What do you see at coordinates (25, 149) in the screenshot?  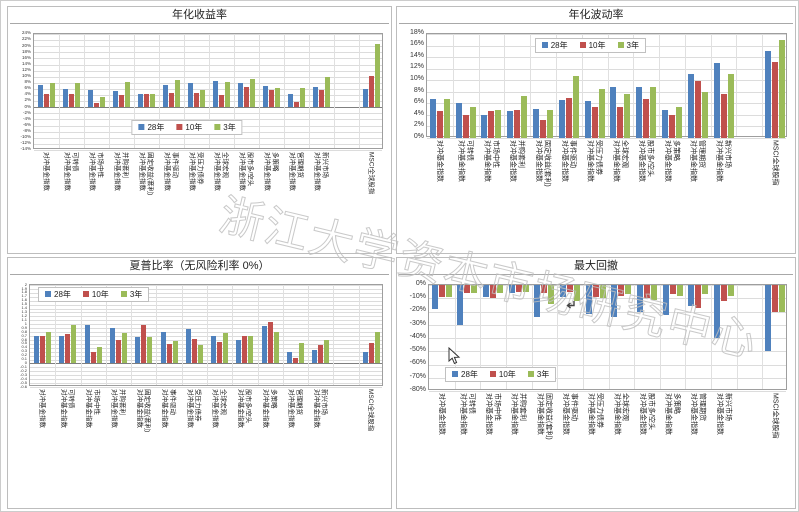 I see `y-tick-label: -14%` at bounding box center [25, 149].